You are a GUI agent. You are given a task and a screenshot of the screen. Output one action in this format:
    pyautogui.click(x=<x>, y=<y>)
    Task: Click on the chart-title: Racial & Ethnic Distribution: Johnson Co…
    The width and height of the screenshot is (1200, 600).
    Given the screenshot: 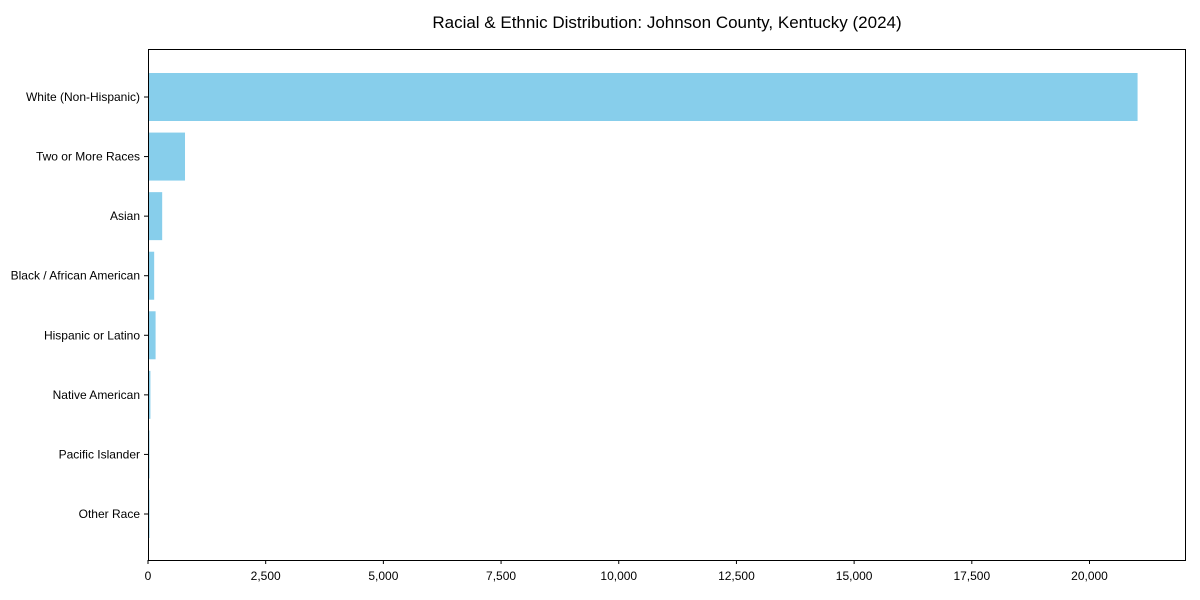 What is the action you would take?
    pyautogui.click(x=666, y=22)
    